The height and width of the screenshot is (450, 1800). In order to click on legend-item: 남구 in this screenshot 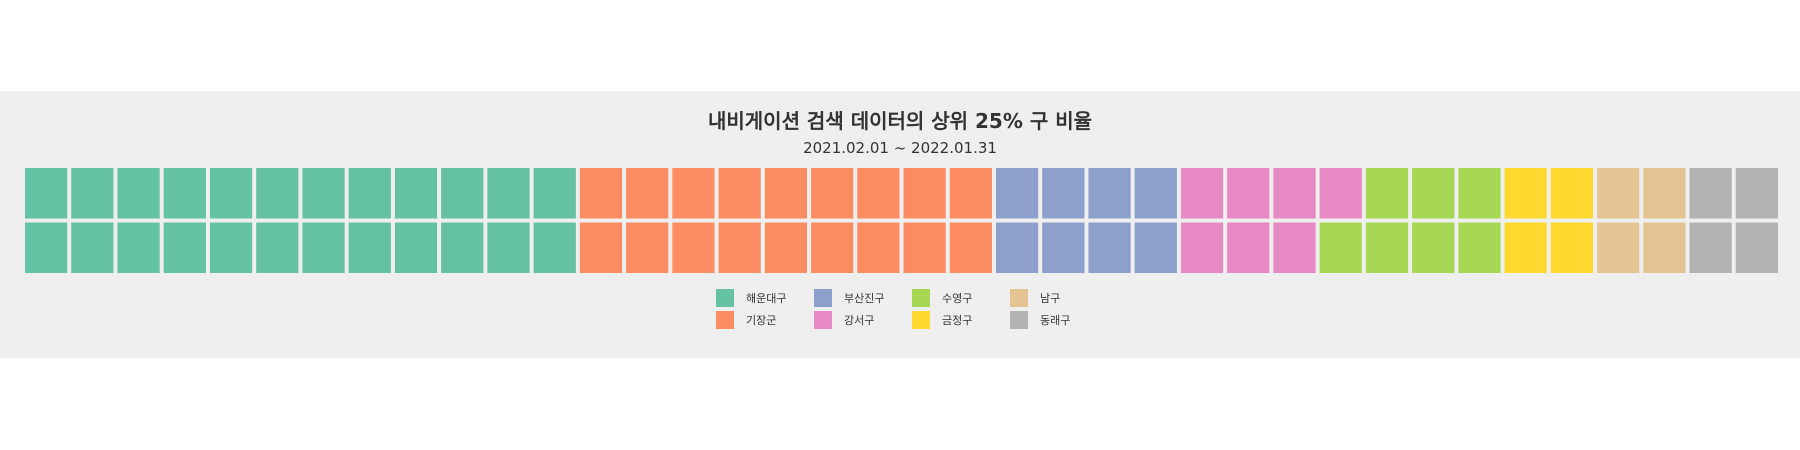, I will do `click(1059, 298)`.